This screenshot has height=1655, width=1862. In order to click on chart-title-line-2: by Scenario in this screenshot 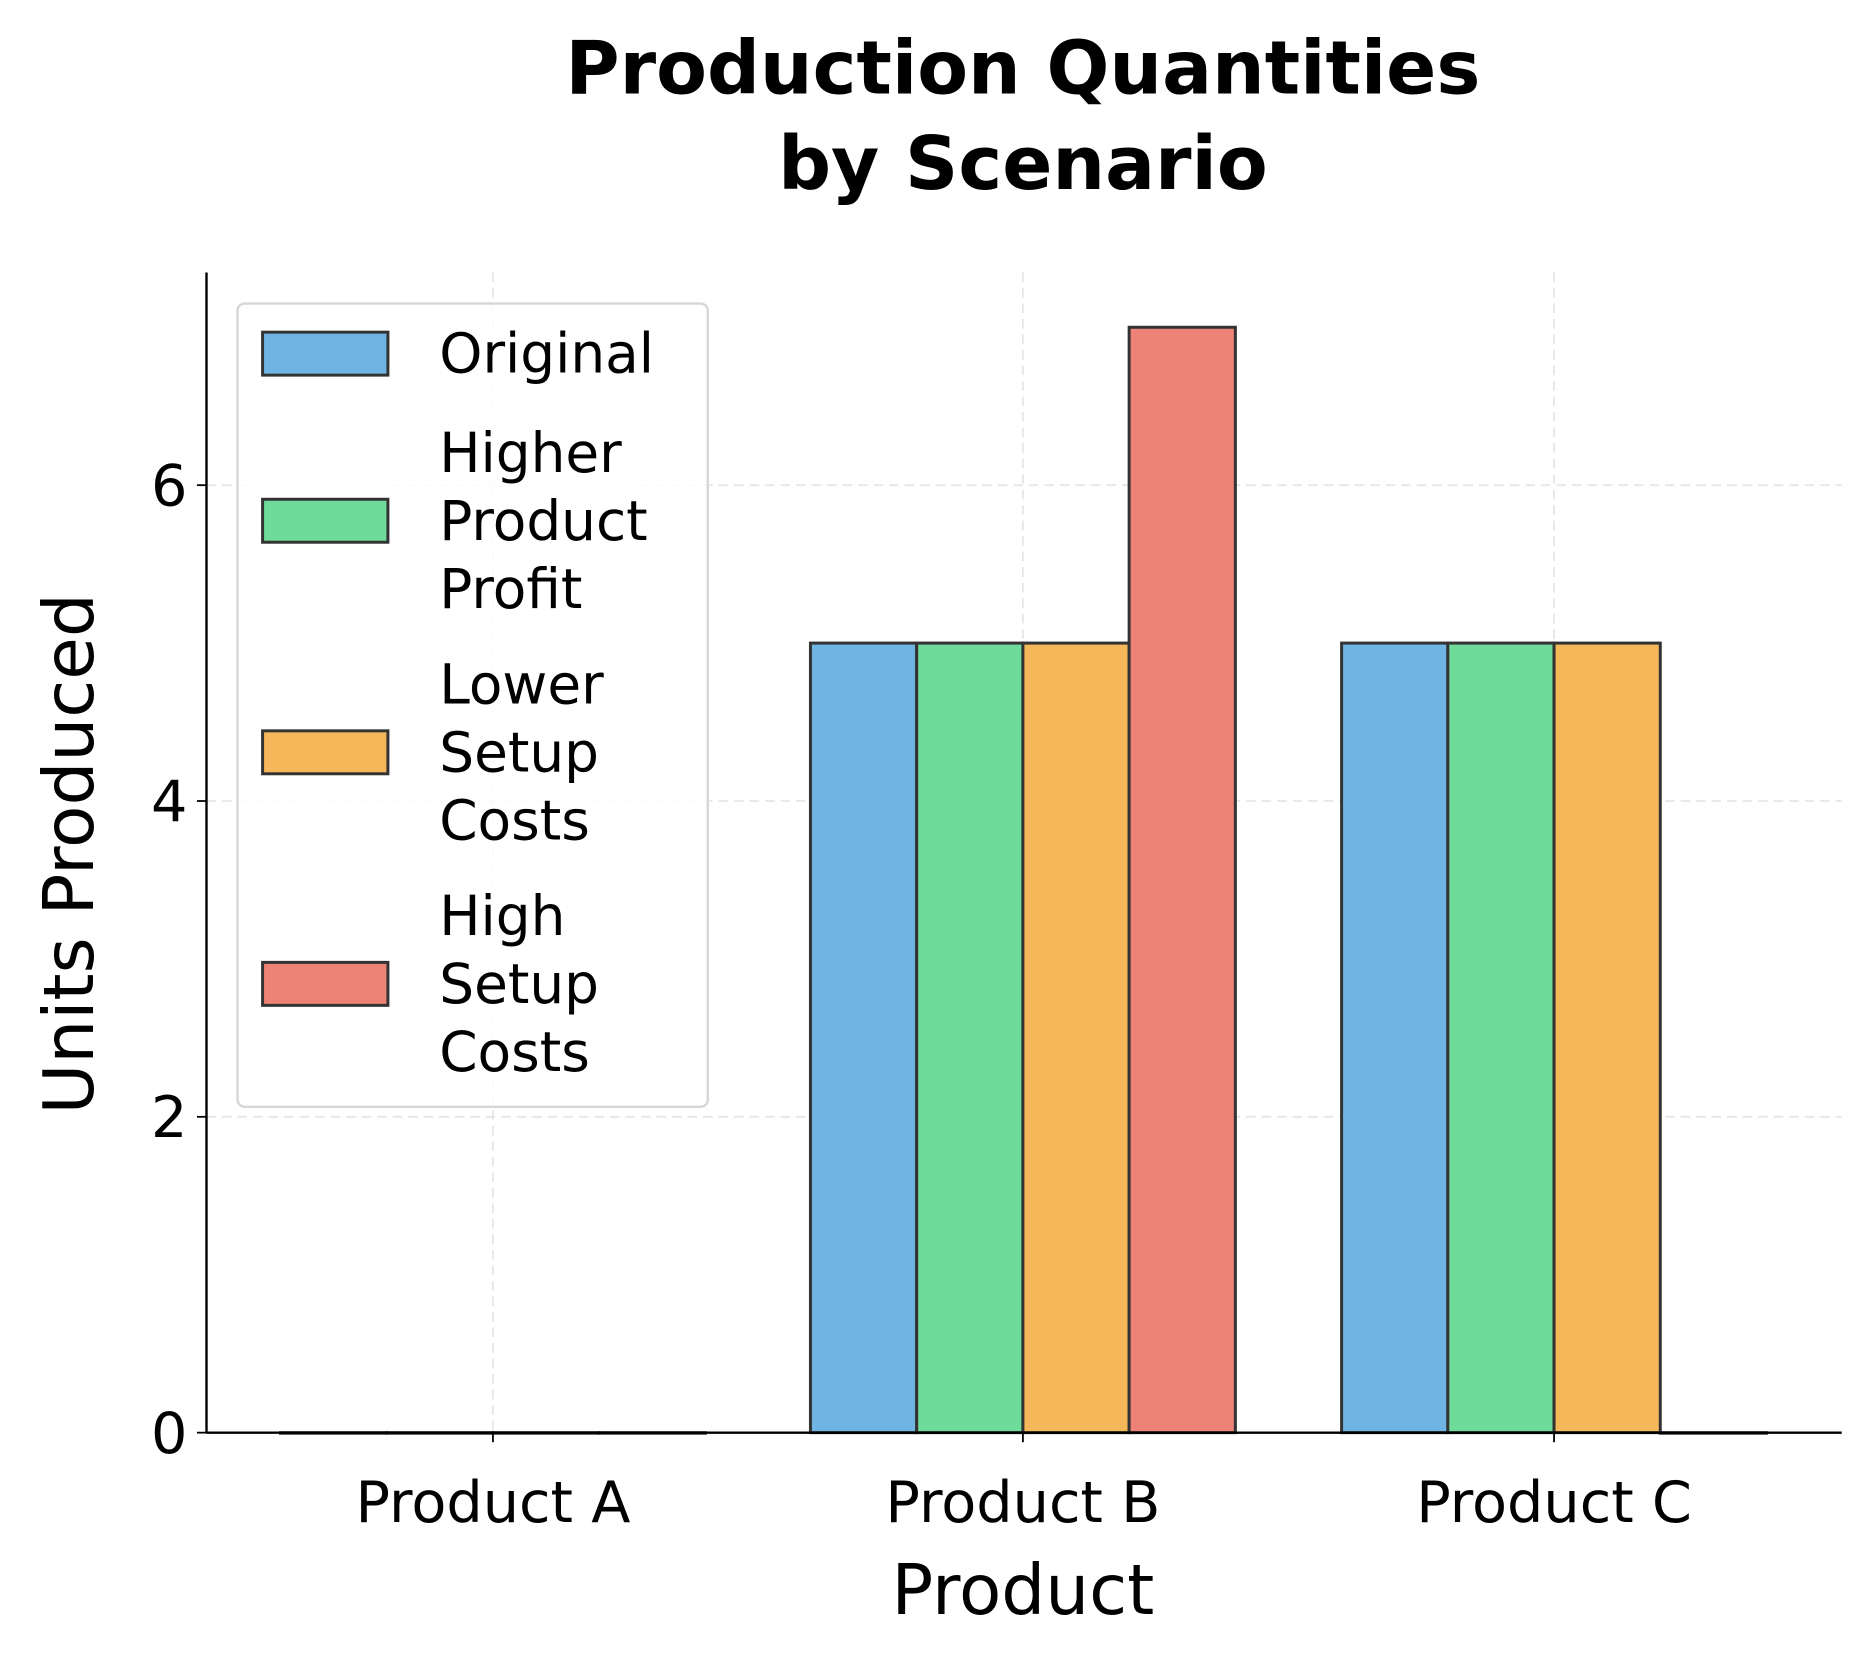, I will do `click(1023, 164)`.